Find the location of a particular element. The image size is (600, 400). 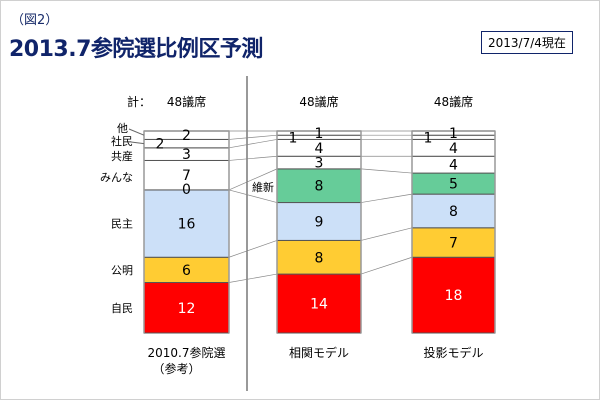

category-label: 相関モデル is located at coordinates (319, 352).